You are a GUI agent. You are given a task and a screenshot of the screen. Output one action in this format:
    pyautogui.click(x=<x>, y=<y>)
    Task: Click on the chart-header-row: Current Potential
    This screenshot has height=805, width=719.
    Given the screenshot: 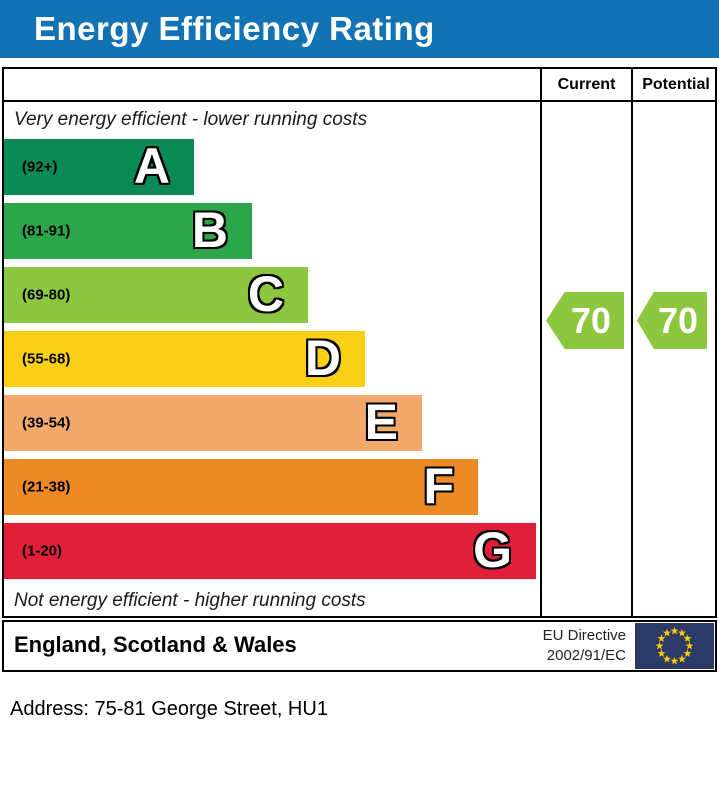 What is the action you would take?
    pyautogui.click(x=359, y=85)
    